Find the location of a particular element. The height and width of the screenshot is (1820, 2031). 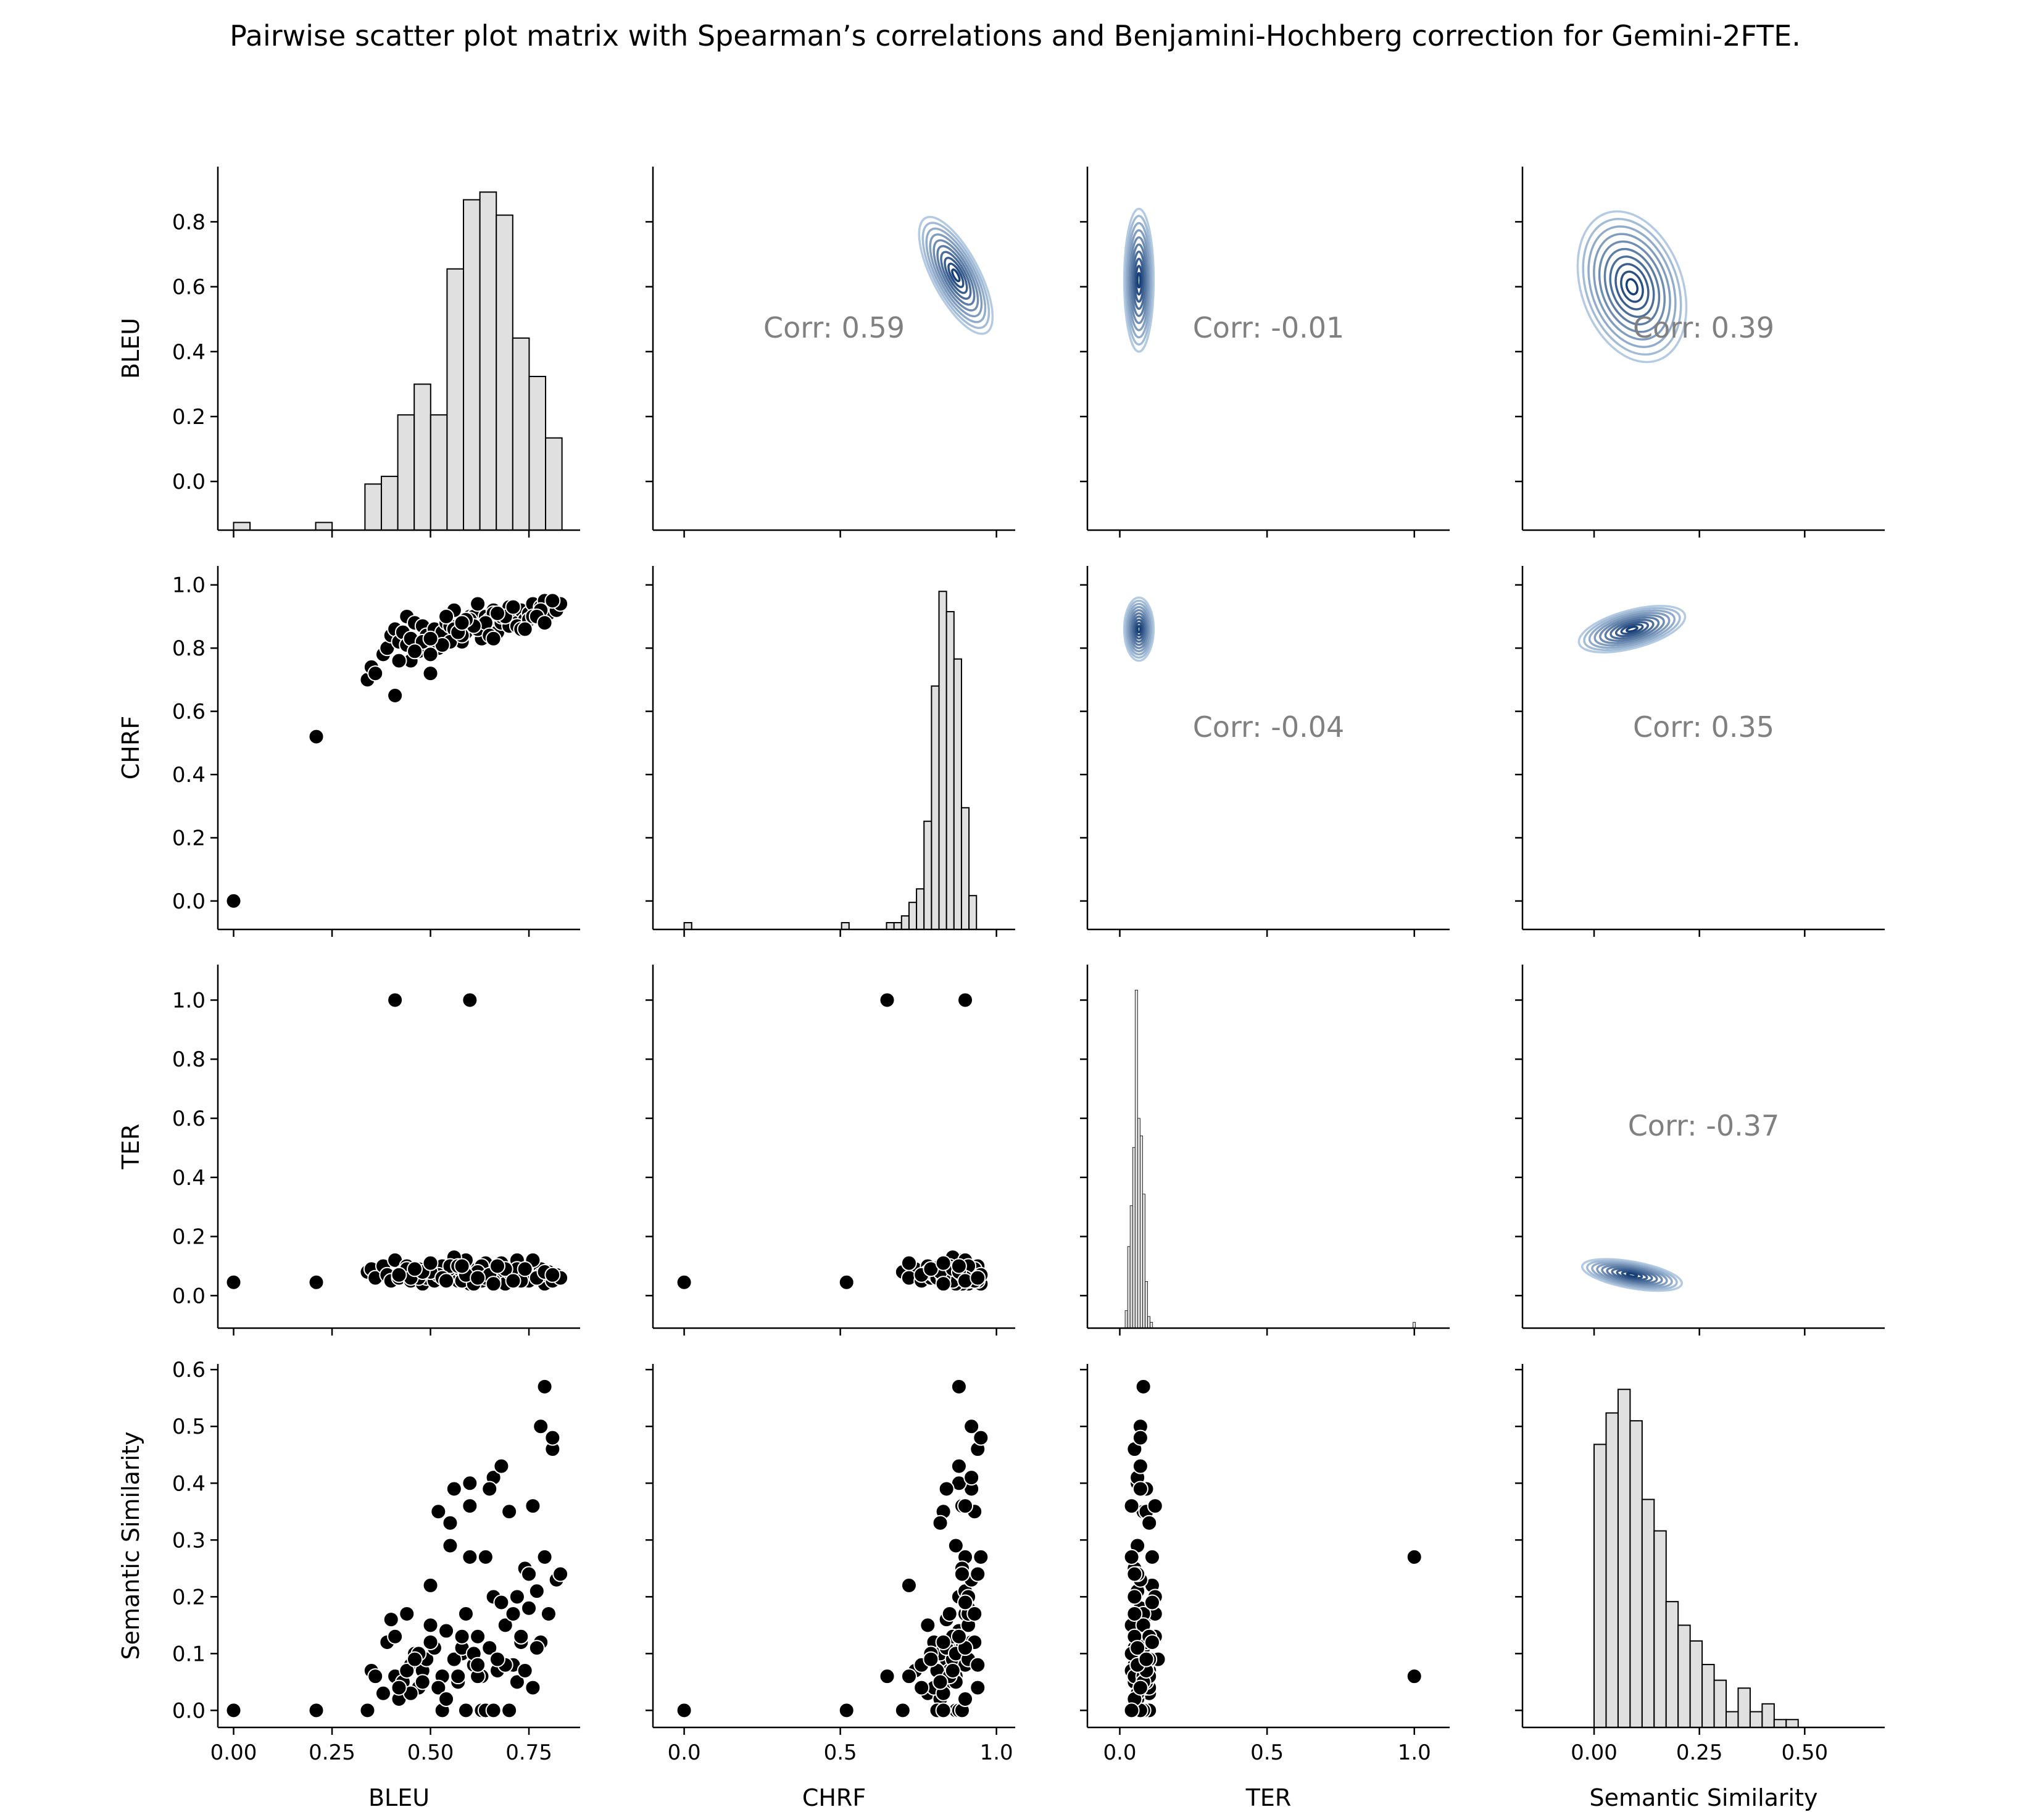

plot-area is located at coordinates (956, 275).